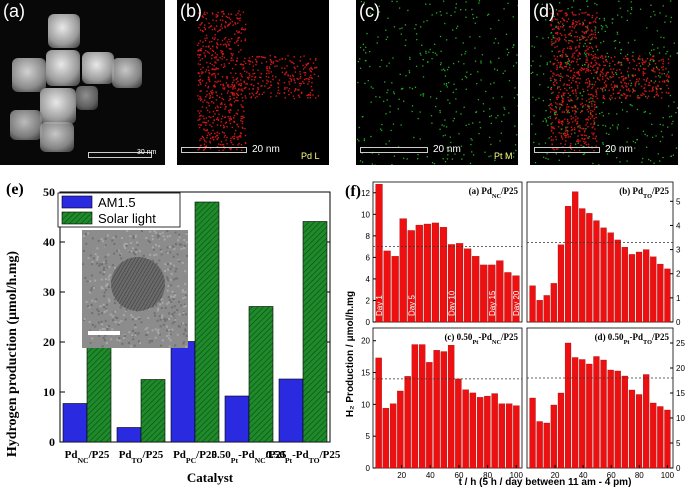 The width and height of the screenshot is (693, 492). I want to click on panel-a-stem-image: (a) 30 nm, so click(82, 82).